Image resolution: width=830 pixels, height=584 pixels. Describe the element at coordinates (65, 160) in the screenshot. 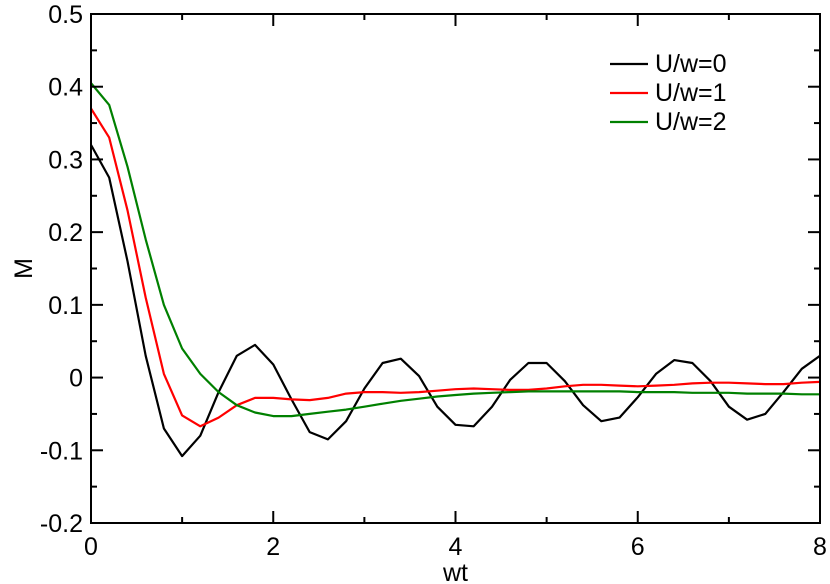

I see `y-tick-label: 0.3` at that location.